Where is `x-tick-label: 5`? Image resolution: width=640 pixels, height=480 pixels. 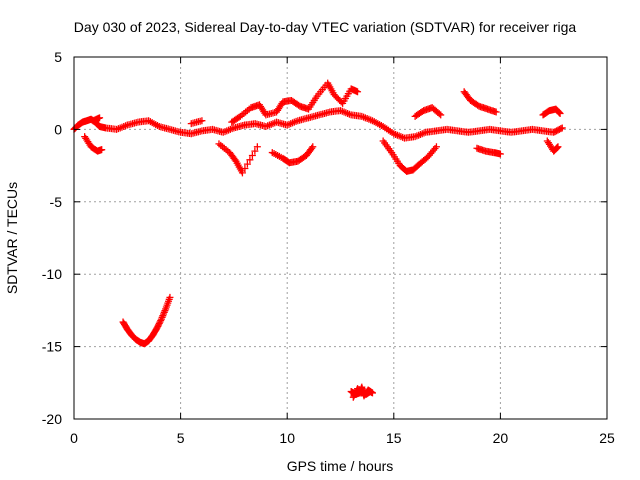 x-tick-label: 5 is located at coordinates (181, 438).